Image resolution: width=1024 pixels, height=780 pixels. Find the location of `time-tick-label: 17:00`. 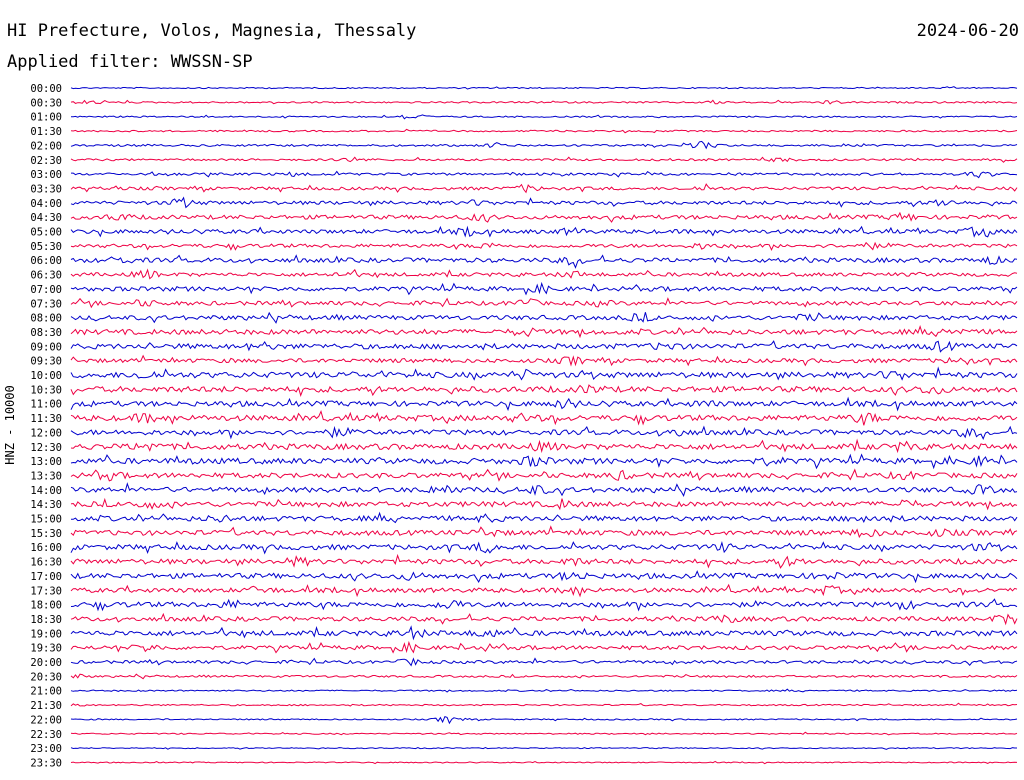

time-tick-label: 17:00 is located at coordinates (46, 577).